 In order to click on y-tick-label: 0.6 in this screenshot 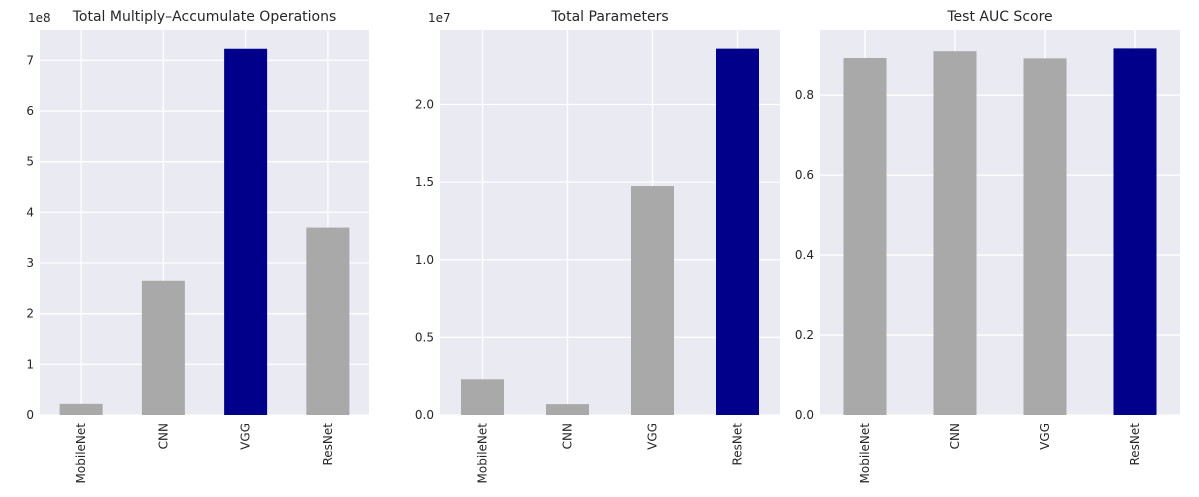, I will do `click(804, 175)`.